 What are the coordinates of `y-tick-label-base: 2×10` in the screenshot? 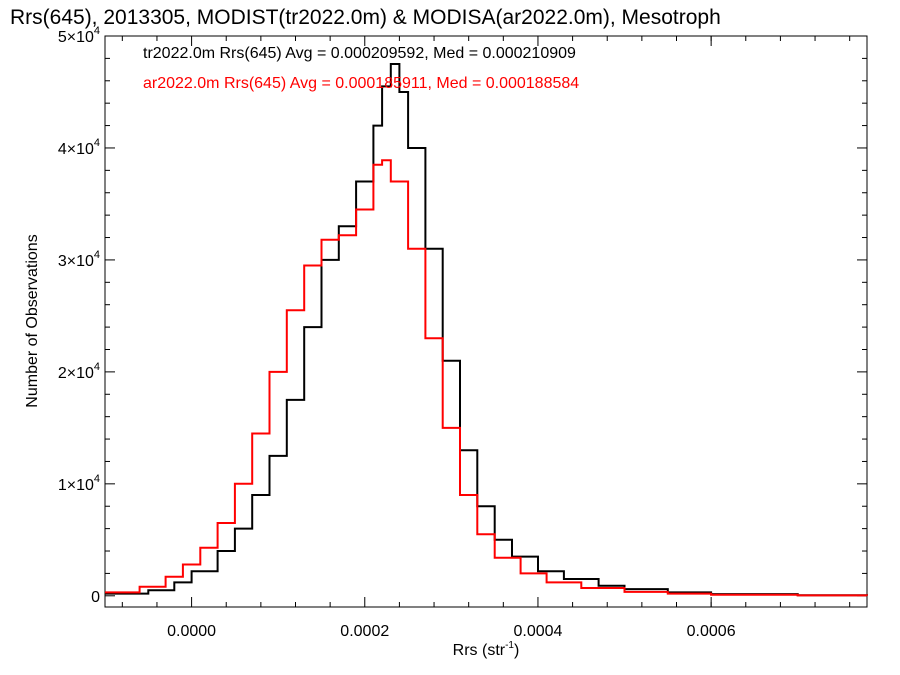 It's located at (76, 373).